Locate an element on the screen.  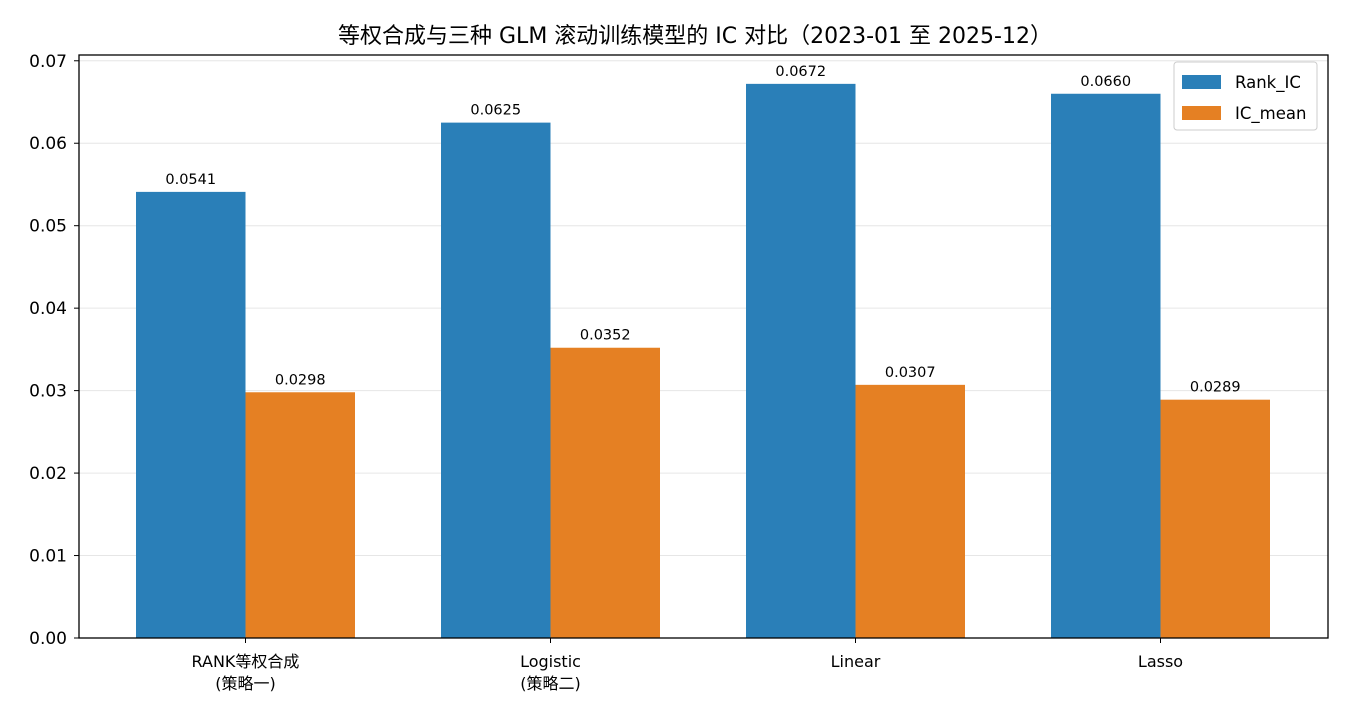
bar-value-label: 0.0289 is located at coordinates (1215, 388).